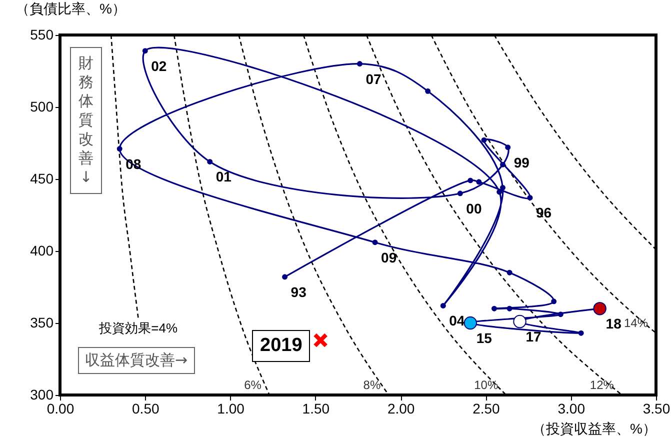 The image size is (671, 445). Describe the element at coordinates (159, 66) in the screenshot. I see `annotation: 02` at that location.